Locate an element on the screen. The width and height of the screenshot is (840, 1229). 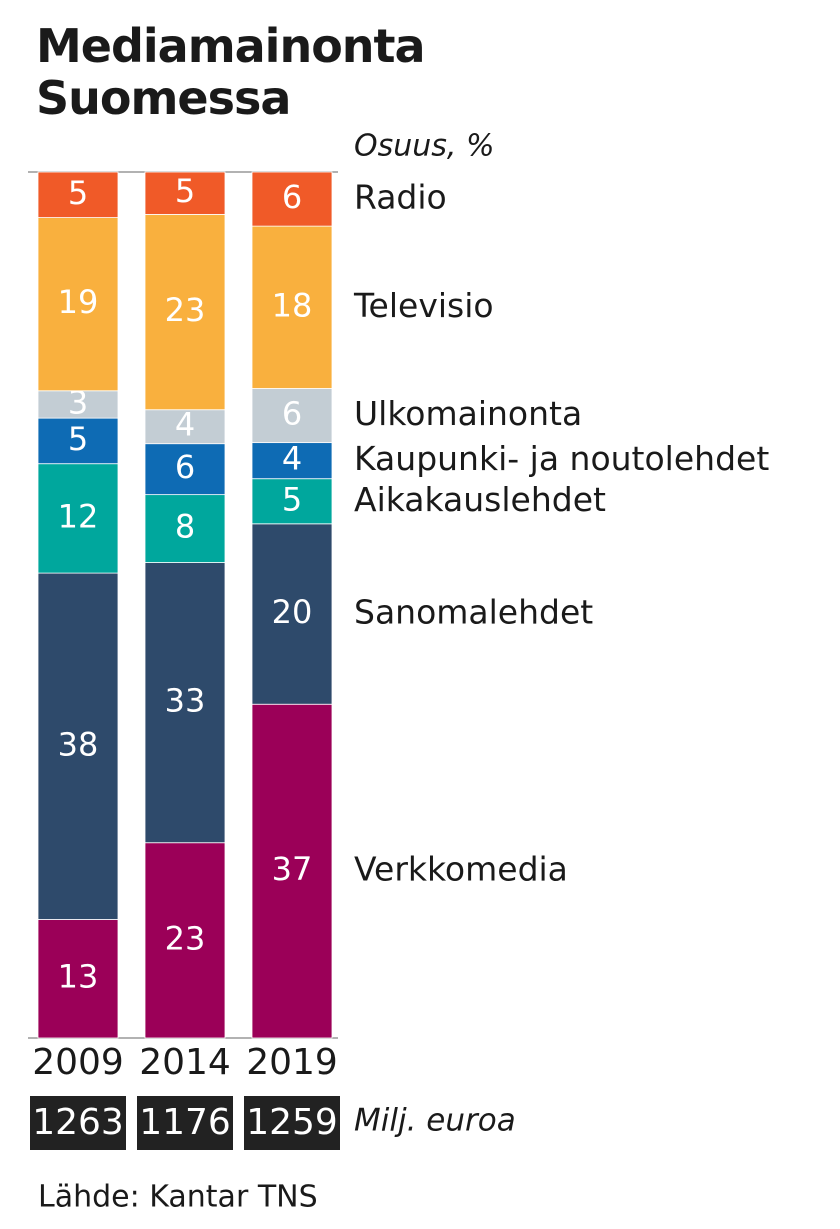
totals-label: Milj. euroa is located at coordinates (435, 1121).